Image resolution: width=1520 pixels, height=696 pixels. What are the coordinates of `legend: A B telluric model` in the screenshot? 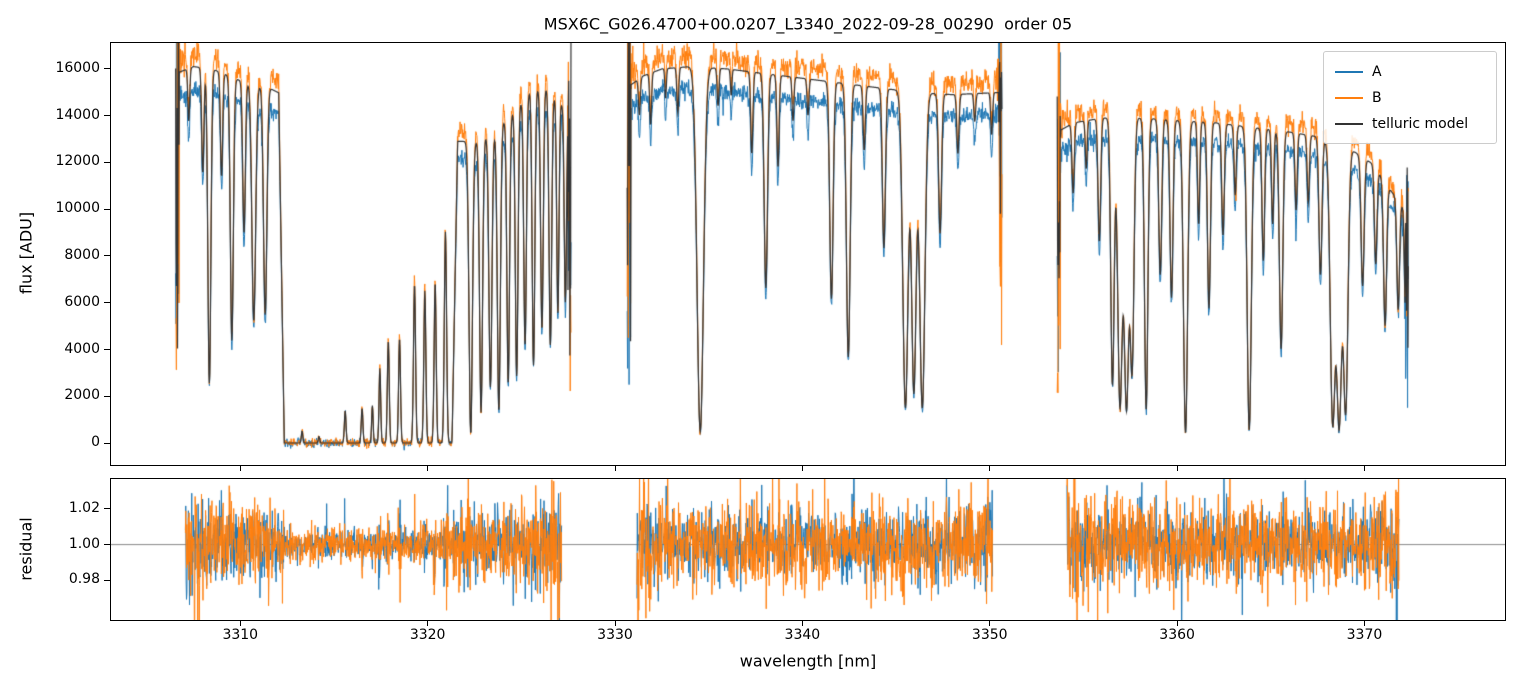 It's located at (1410, 97).